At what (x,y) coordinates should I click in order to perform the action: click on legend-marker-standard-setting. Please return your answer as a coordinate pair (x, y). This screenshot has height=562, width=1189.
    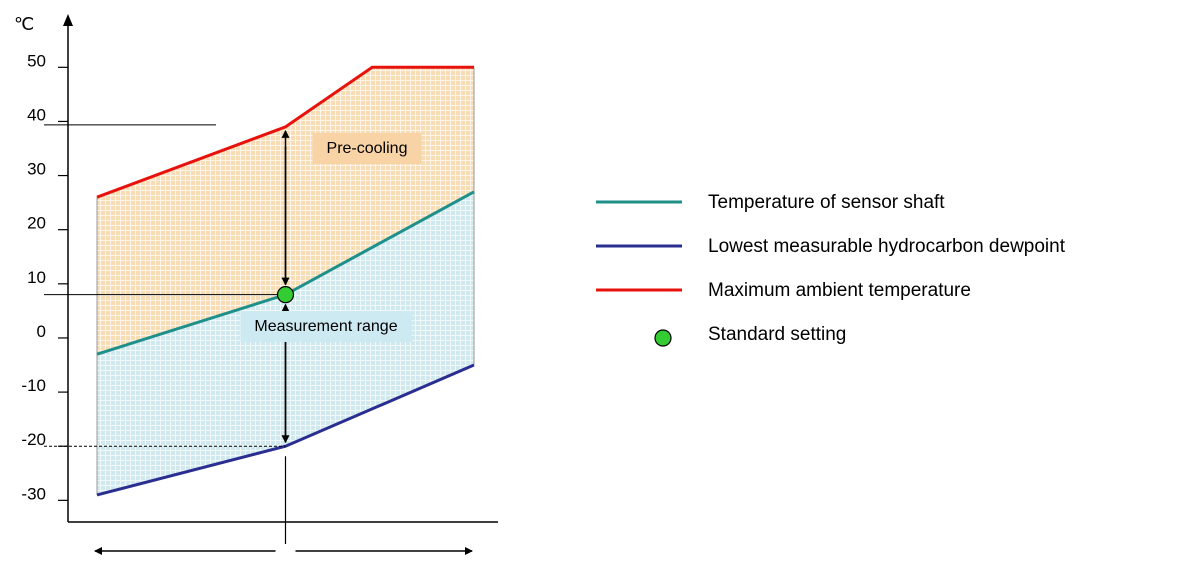
    Looking at the image, I should click on (663, 338).